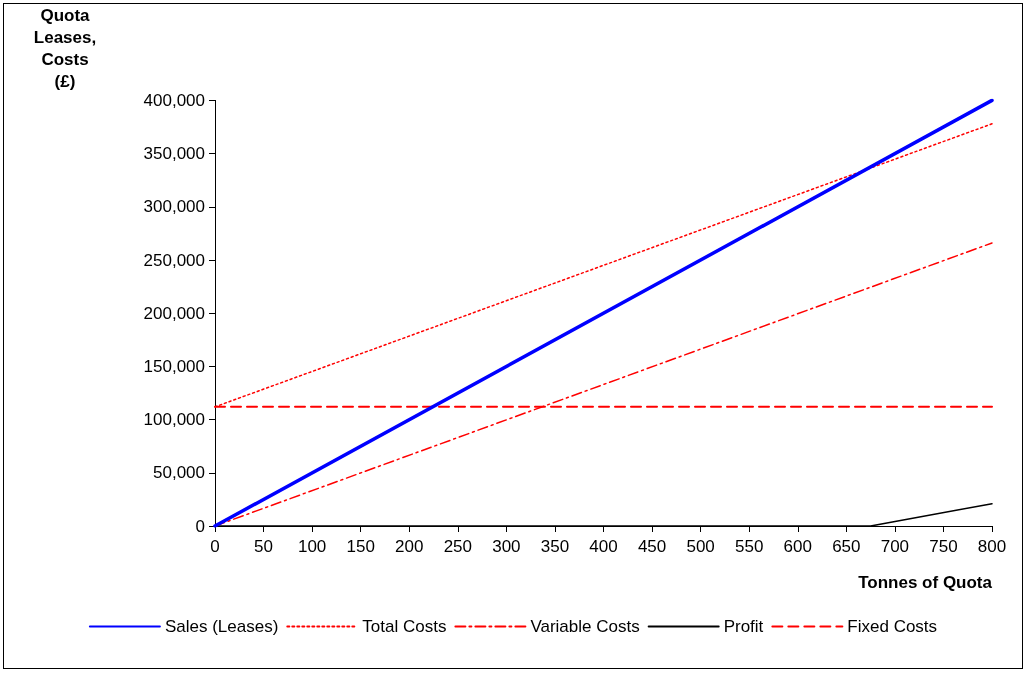  I want to click on x-tick-label: 350, so click(555, 546).